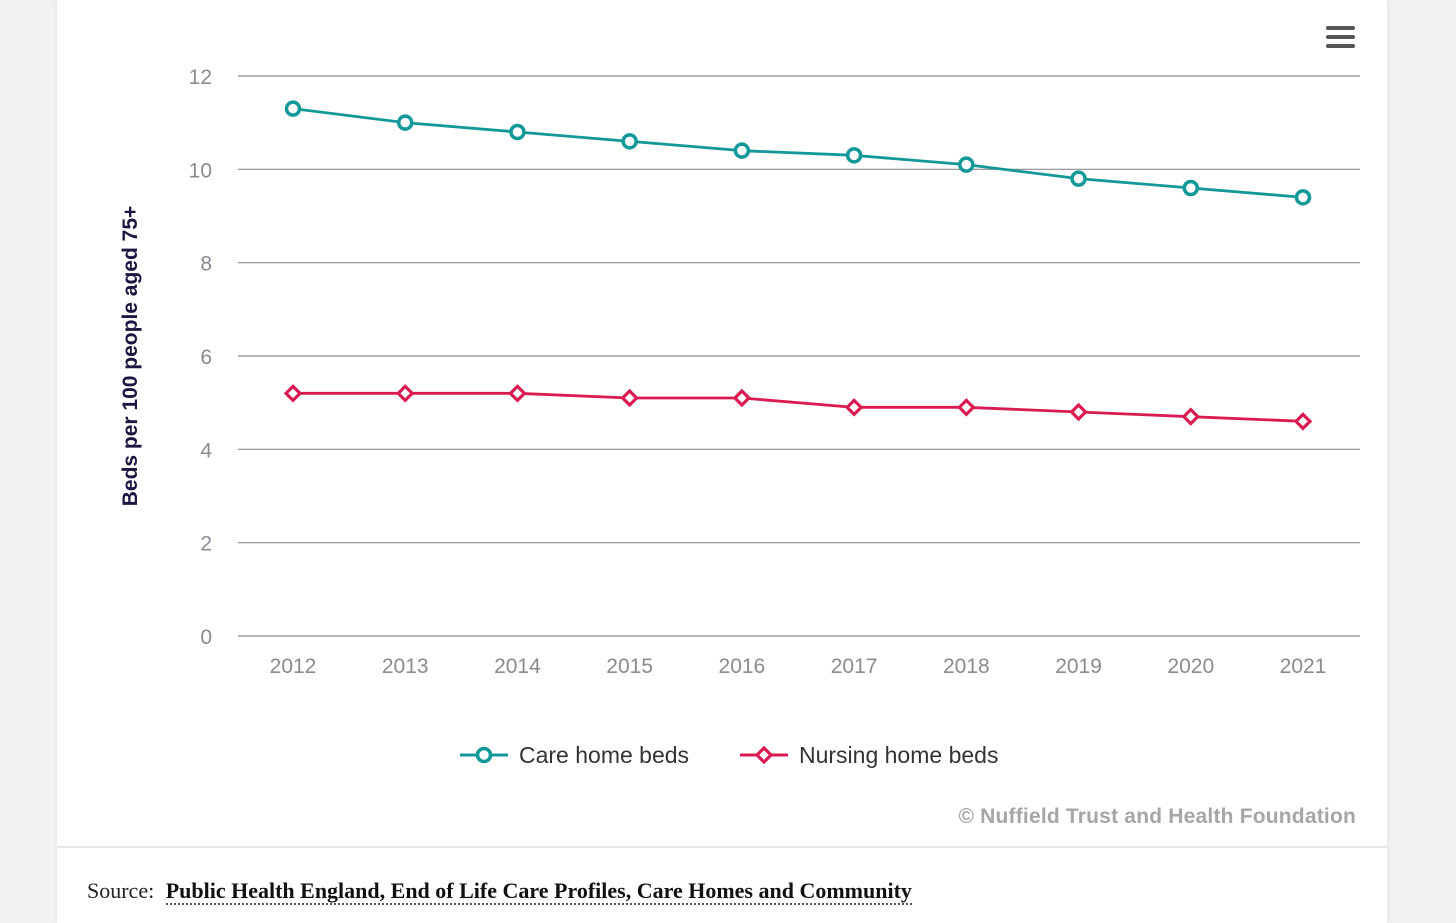 The width and height of the screenshot is (1456, 923). Describe the element at coordinates (742, 666) in the screenshot. I see `x-tick-label: 2016` at that location.